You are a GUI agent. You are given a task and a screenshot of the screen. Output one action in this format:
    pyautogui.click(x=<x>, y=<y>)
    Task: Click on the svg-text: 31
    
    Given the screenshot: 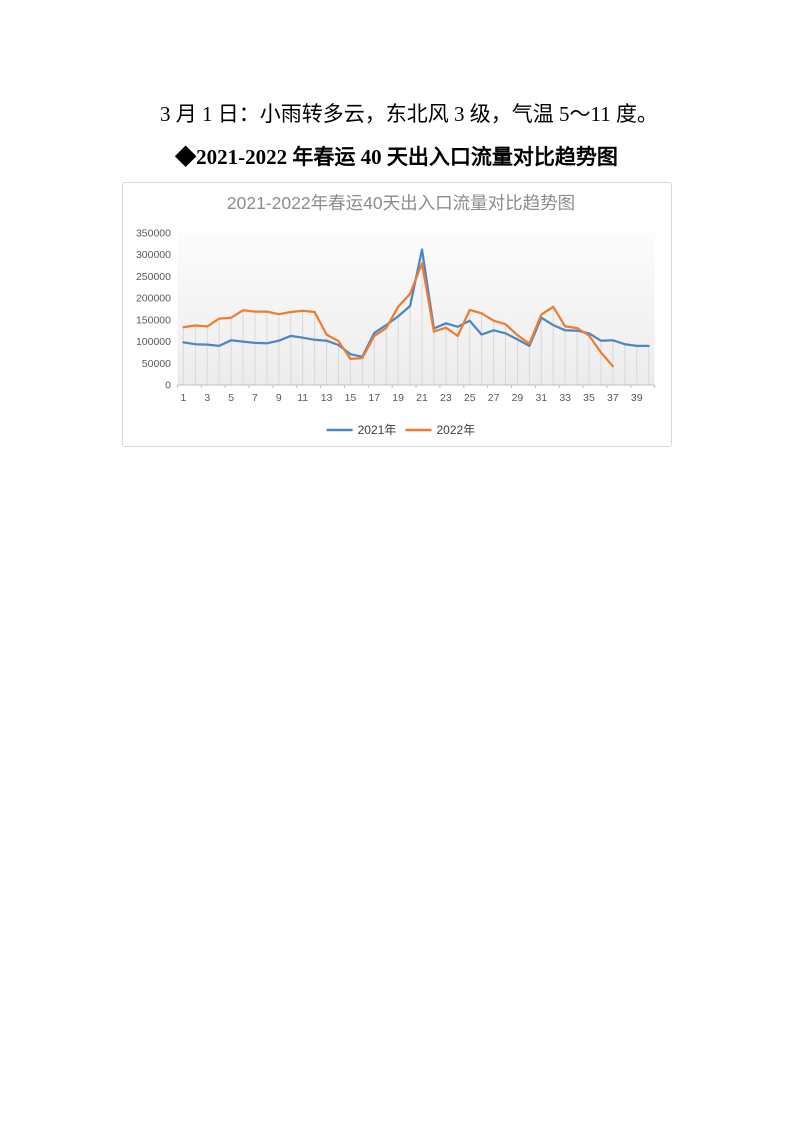 What is the action you would take?
    pyautogui.click(x=541, y=398)
    